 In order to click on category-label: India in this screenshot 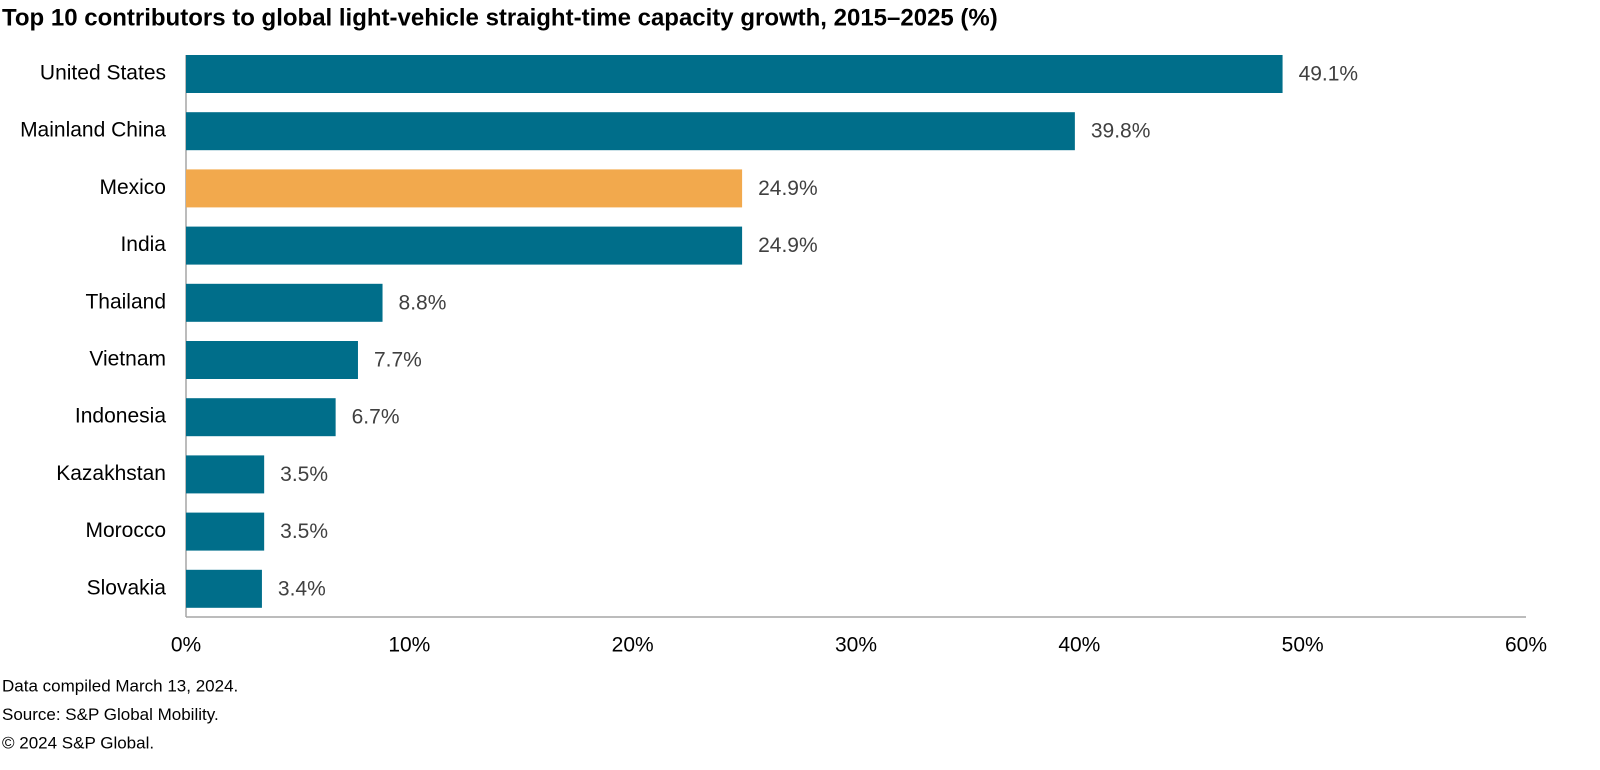, I will do `click(143, 244)`.